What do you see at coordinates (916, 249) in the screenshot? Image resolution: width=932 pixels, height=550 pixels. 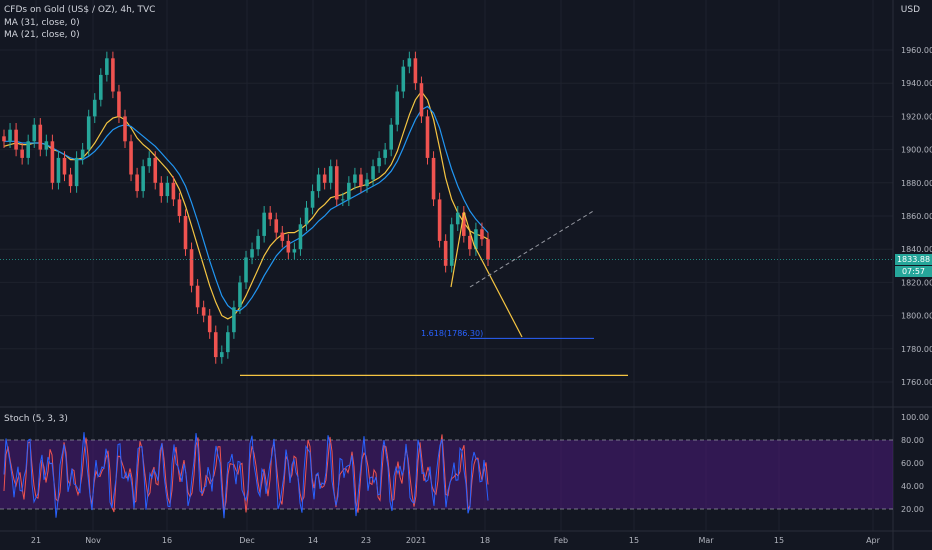 I see `y-tick-label: 1840.00` at bounding box center [916, 249].